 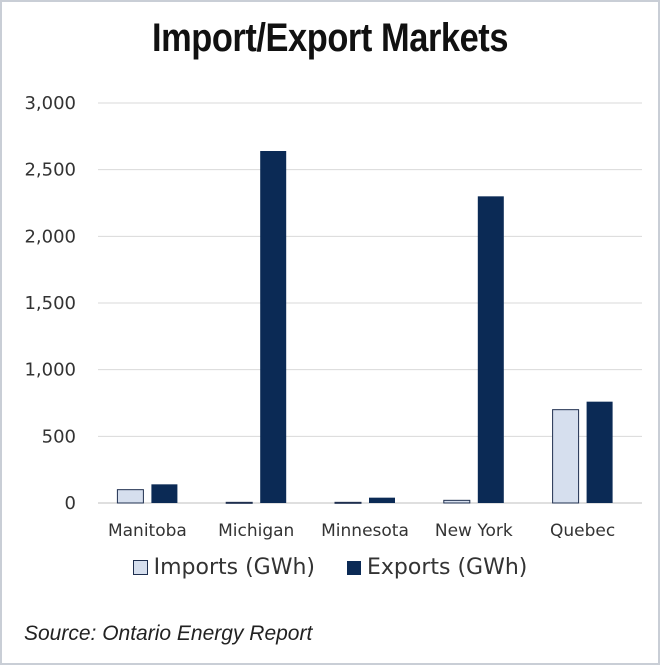 I want to click on source-note: Source: Ontario Energy Report, so click(x=168, y=633).